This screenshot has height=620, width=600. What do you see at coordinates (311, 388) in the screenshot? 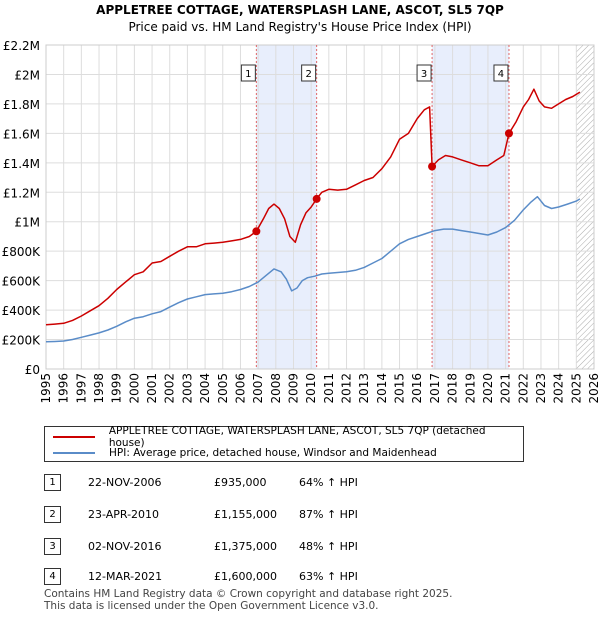
I see `x-tick-label: 2010` at bounding box center [311, 388].